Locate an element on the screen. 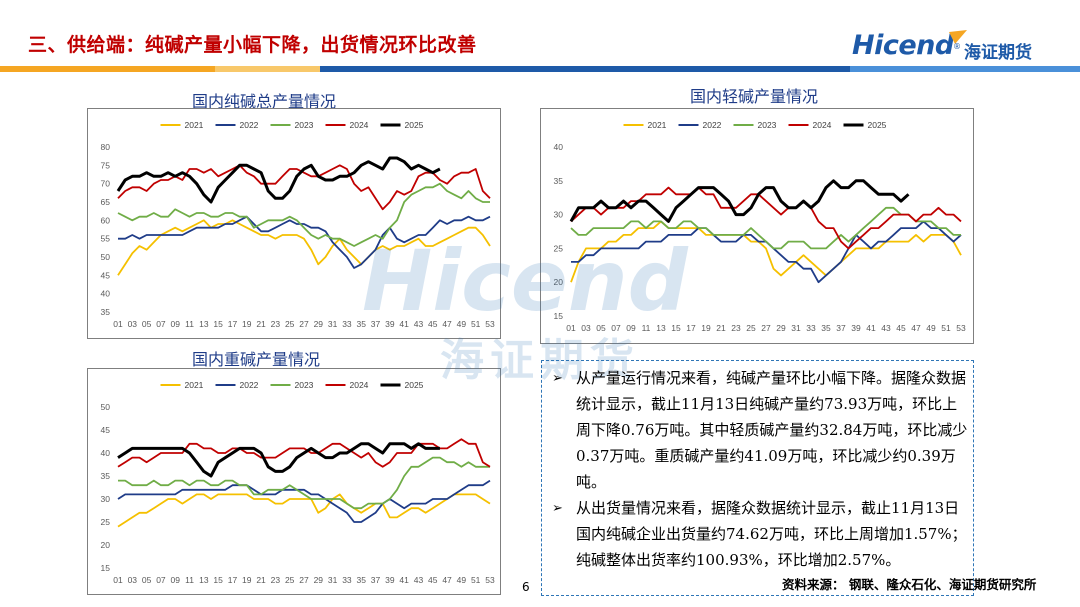 The height and width of the screenshot is (607, 1080). x-tick-label: 41 is located at coordinates (871, 328).